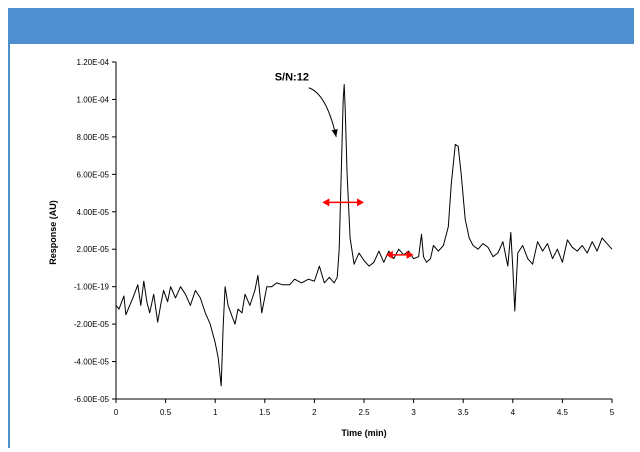 This screenshot has height=452, width=640. Describe the element at coordinates (166, 412) in the screenshot. I see `x-tick-label: 0.5` at that location.